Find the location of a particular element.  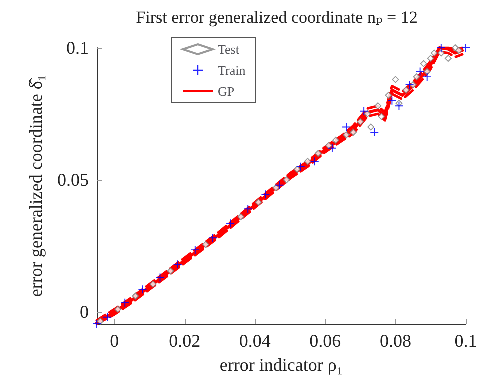

x-tick-label: 0.02 is located at coordinates (185, 341).